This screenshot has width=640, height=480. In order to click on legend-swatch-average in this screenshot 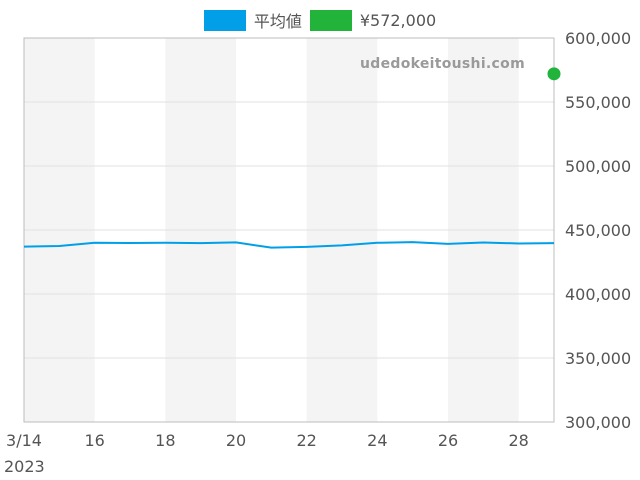, I will do `click(224, 20)`.